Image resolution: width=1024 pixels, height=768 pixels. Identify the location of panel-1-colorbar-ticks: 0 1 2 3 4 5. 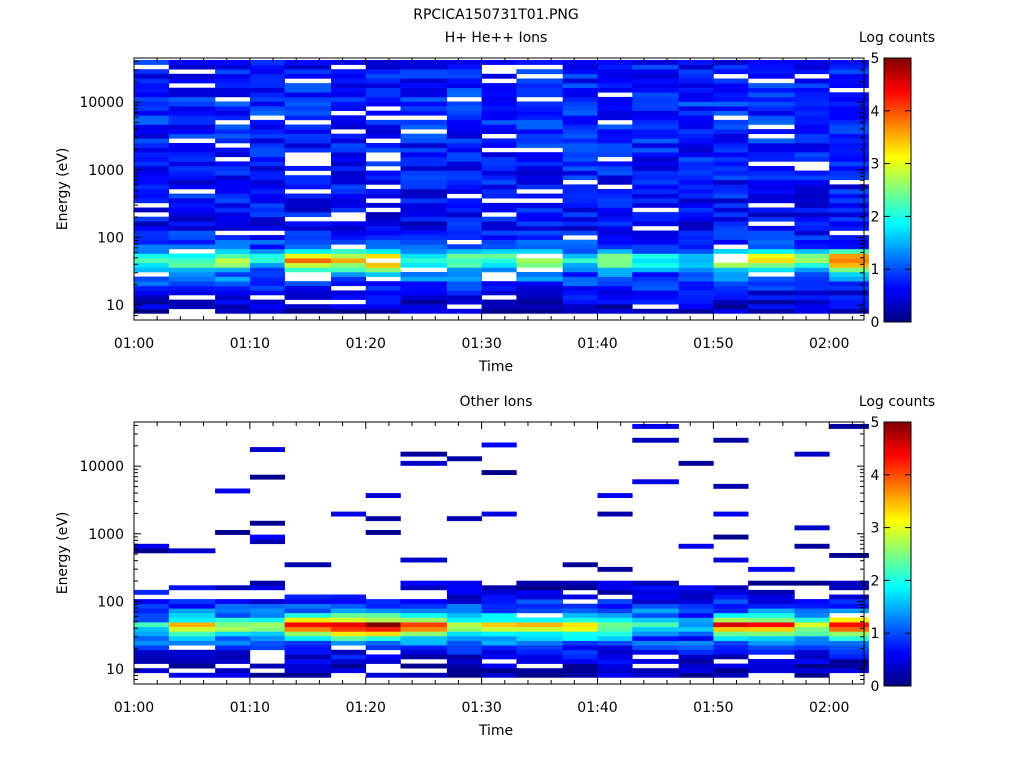
(891, 191).